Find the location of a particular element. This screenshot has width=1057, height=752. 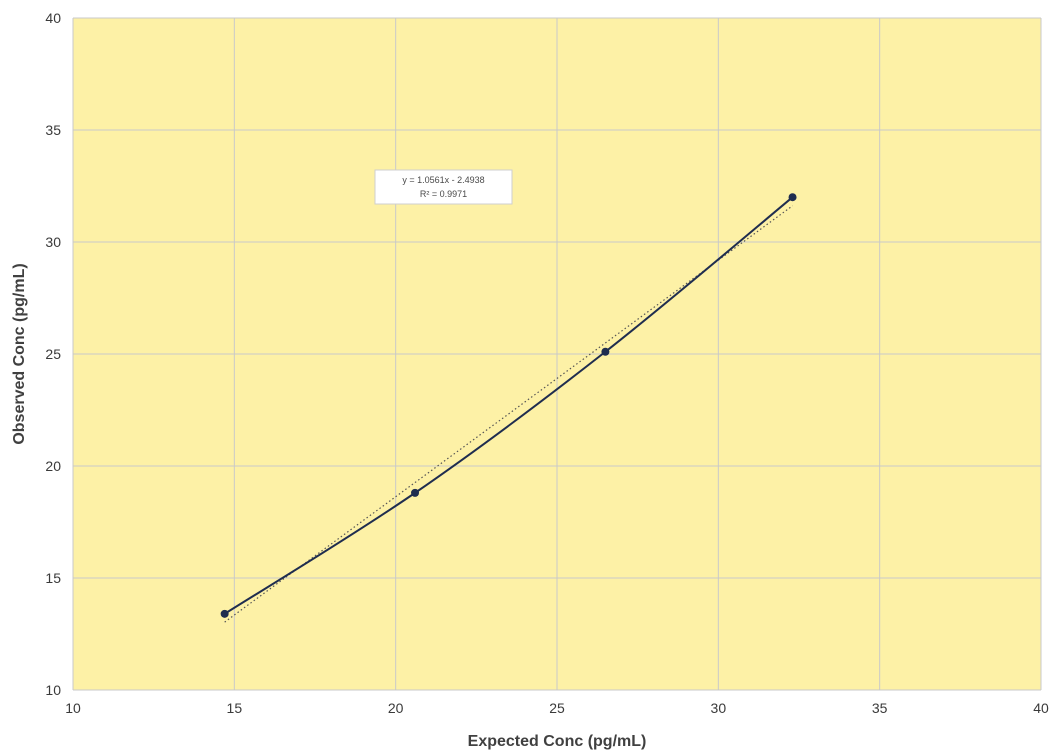

x-tick-label: 25 is located at coordinates (557, 708).